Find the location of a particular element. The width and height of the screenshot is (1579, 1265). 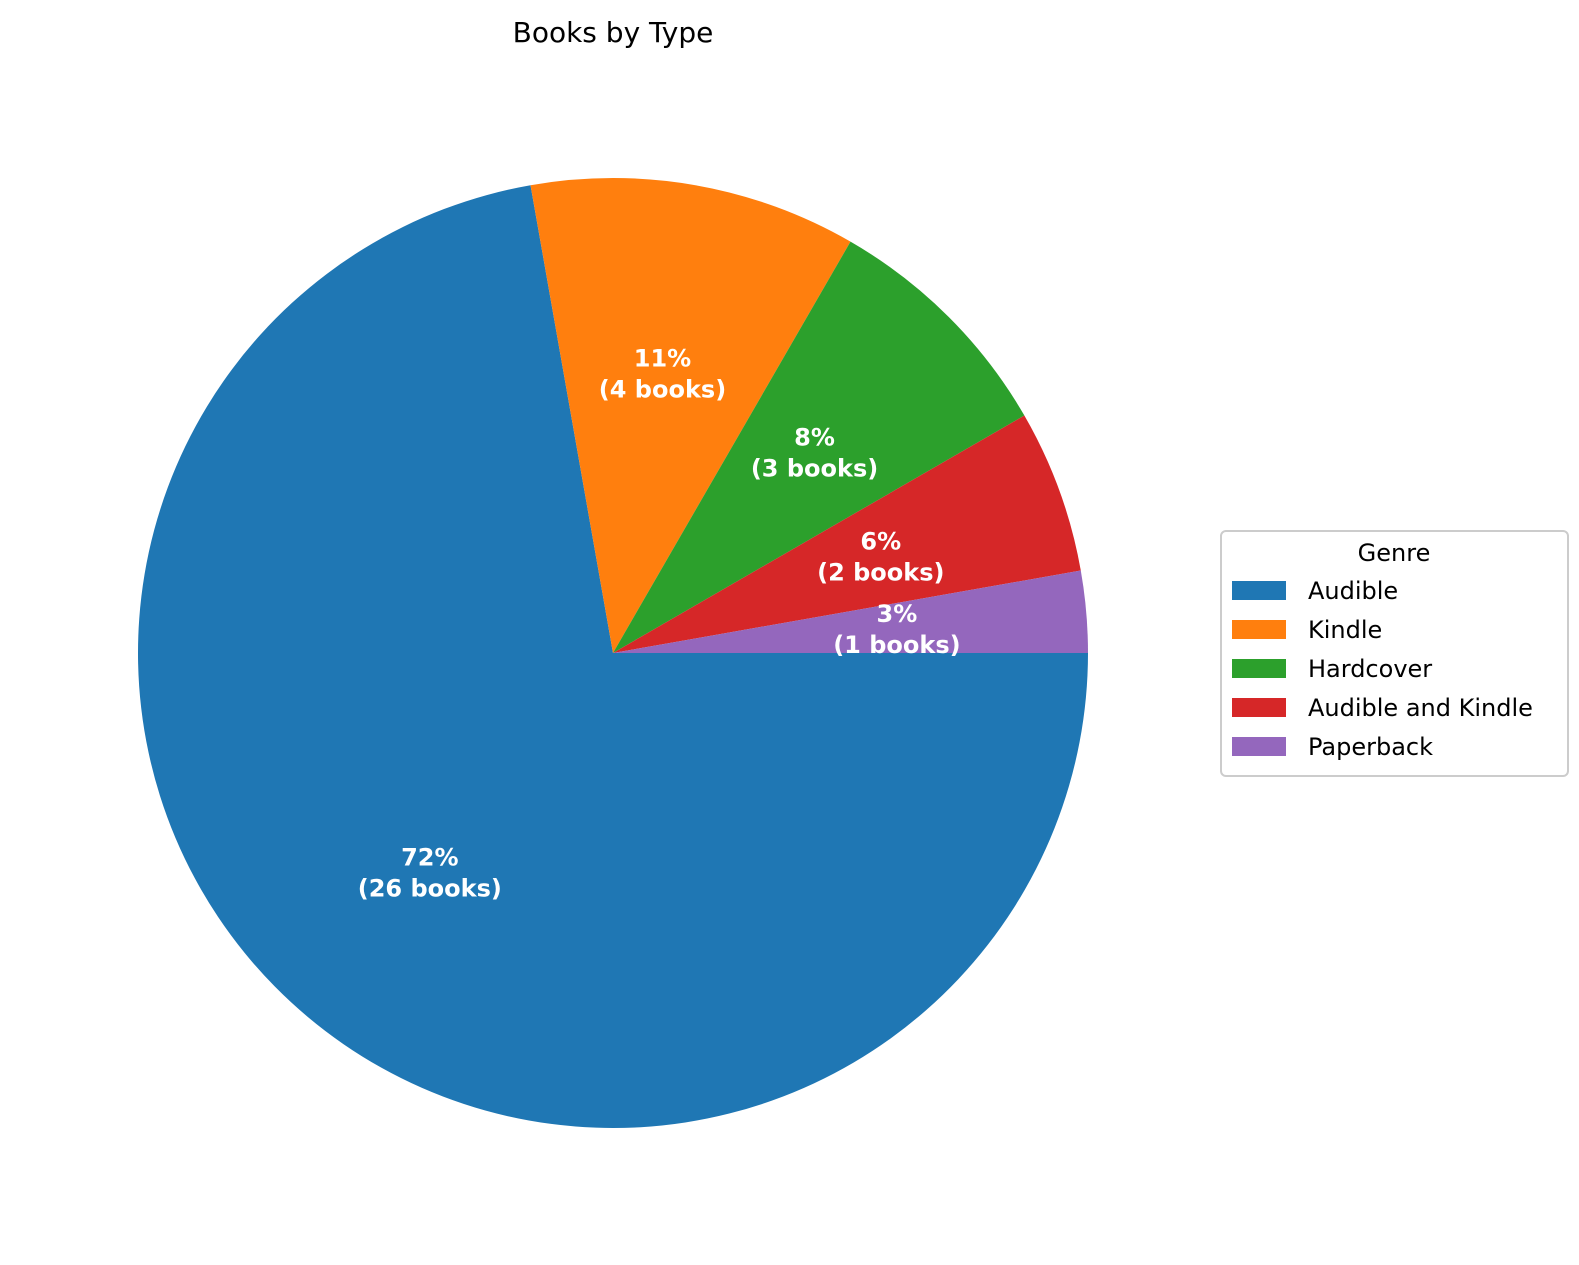

slice-count-label: (3 books) is located at coordinates (814, 468).